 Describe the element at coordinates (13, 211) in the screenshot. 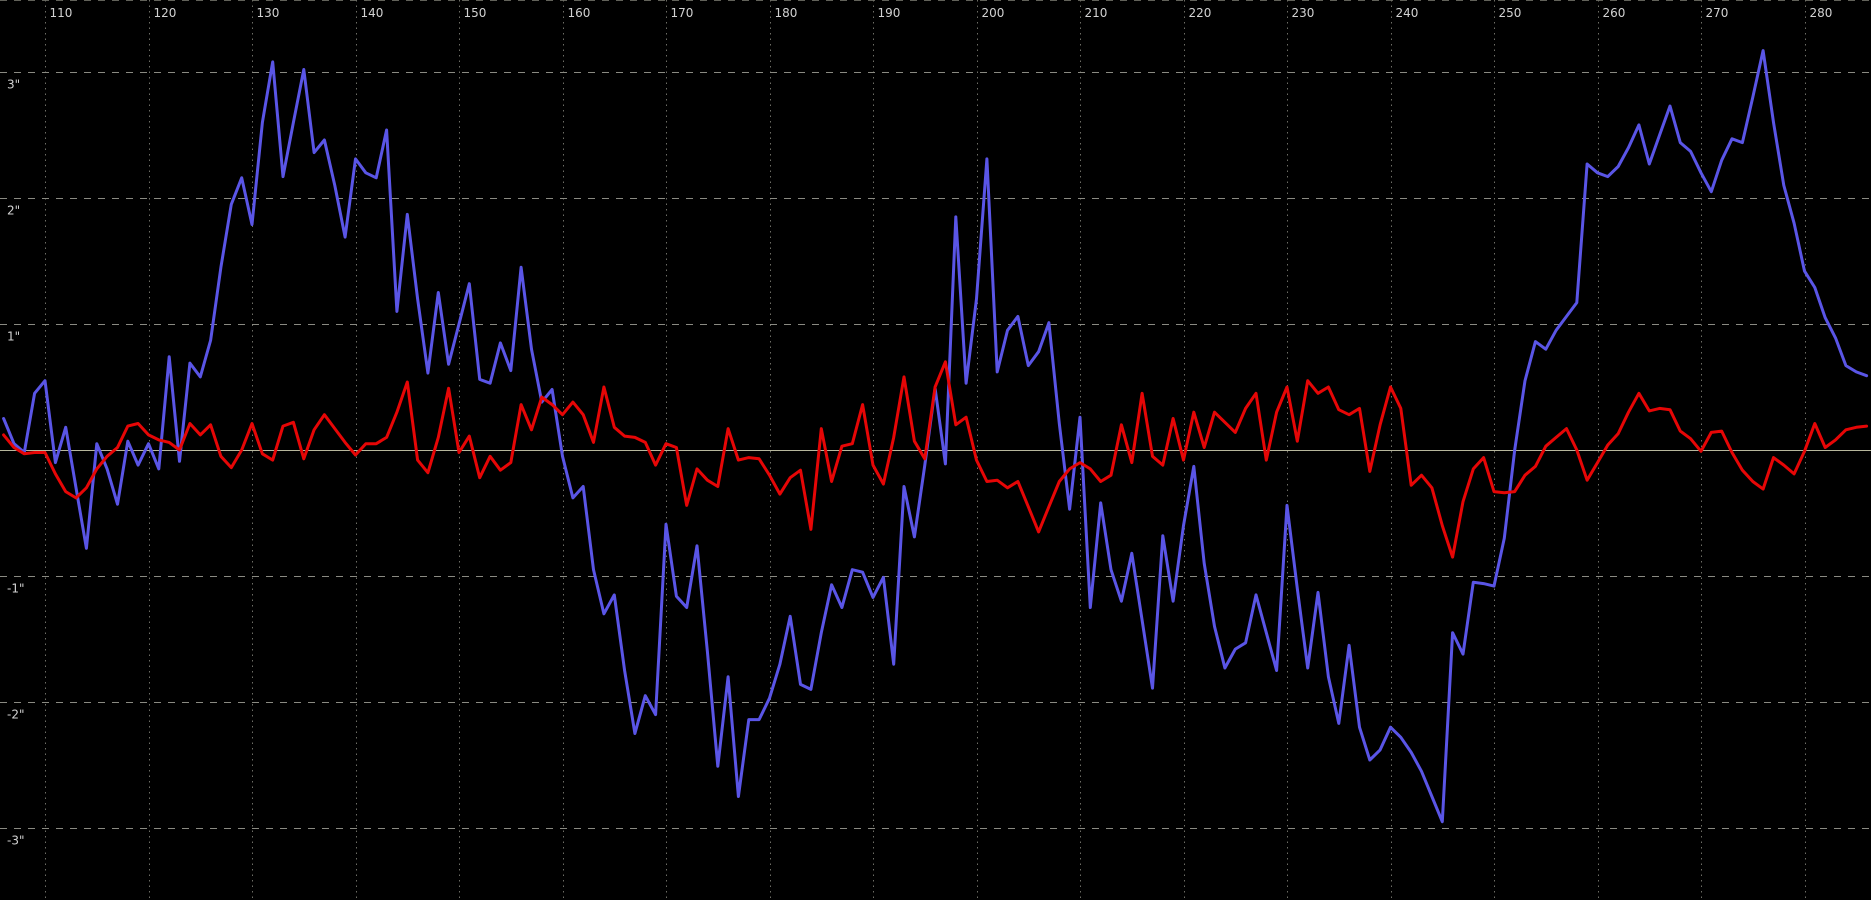

I see `y-tick-label: 2"` at that location.